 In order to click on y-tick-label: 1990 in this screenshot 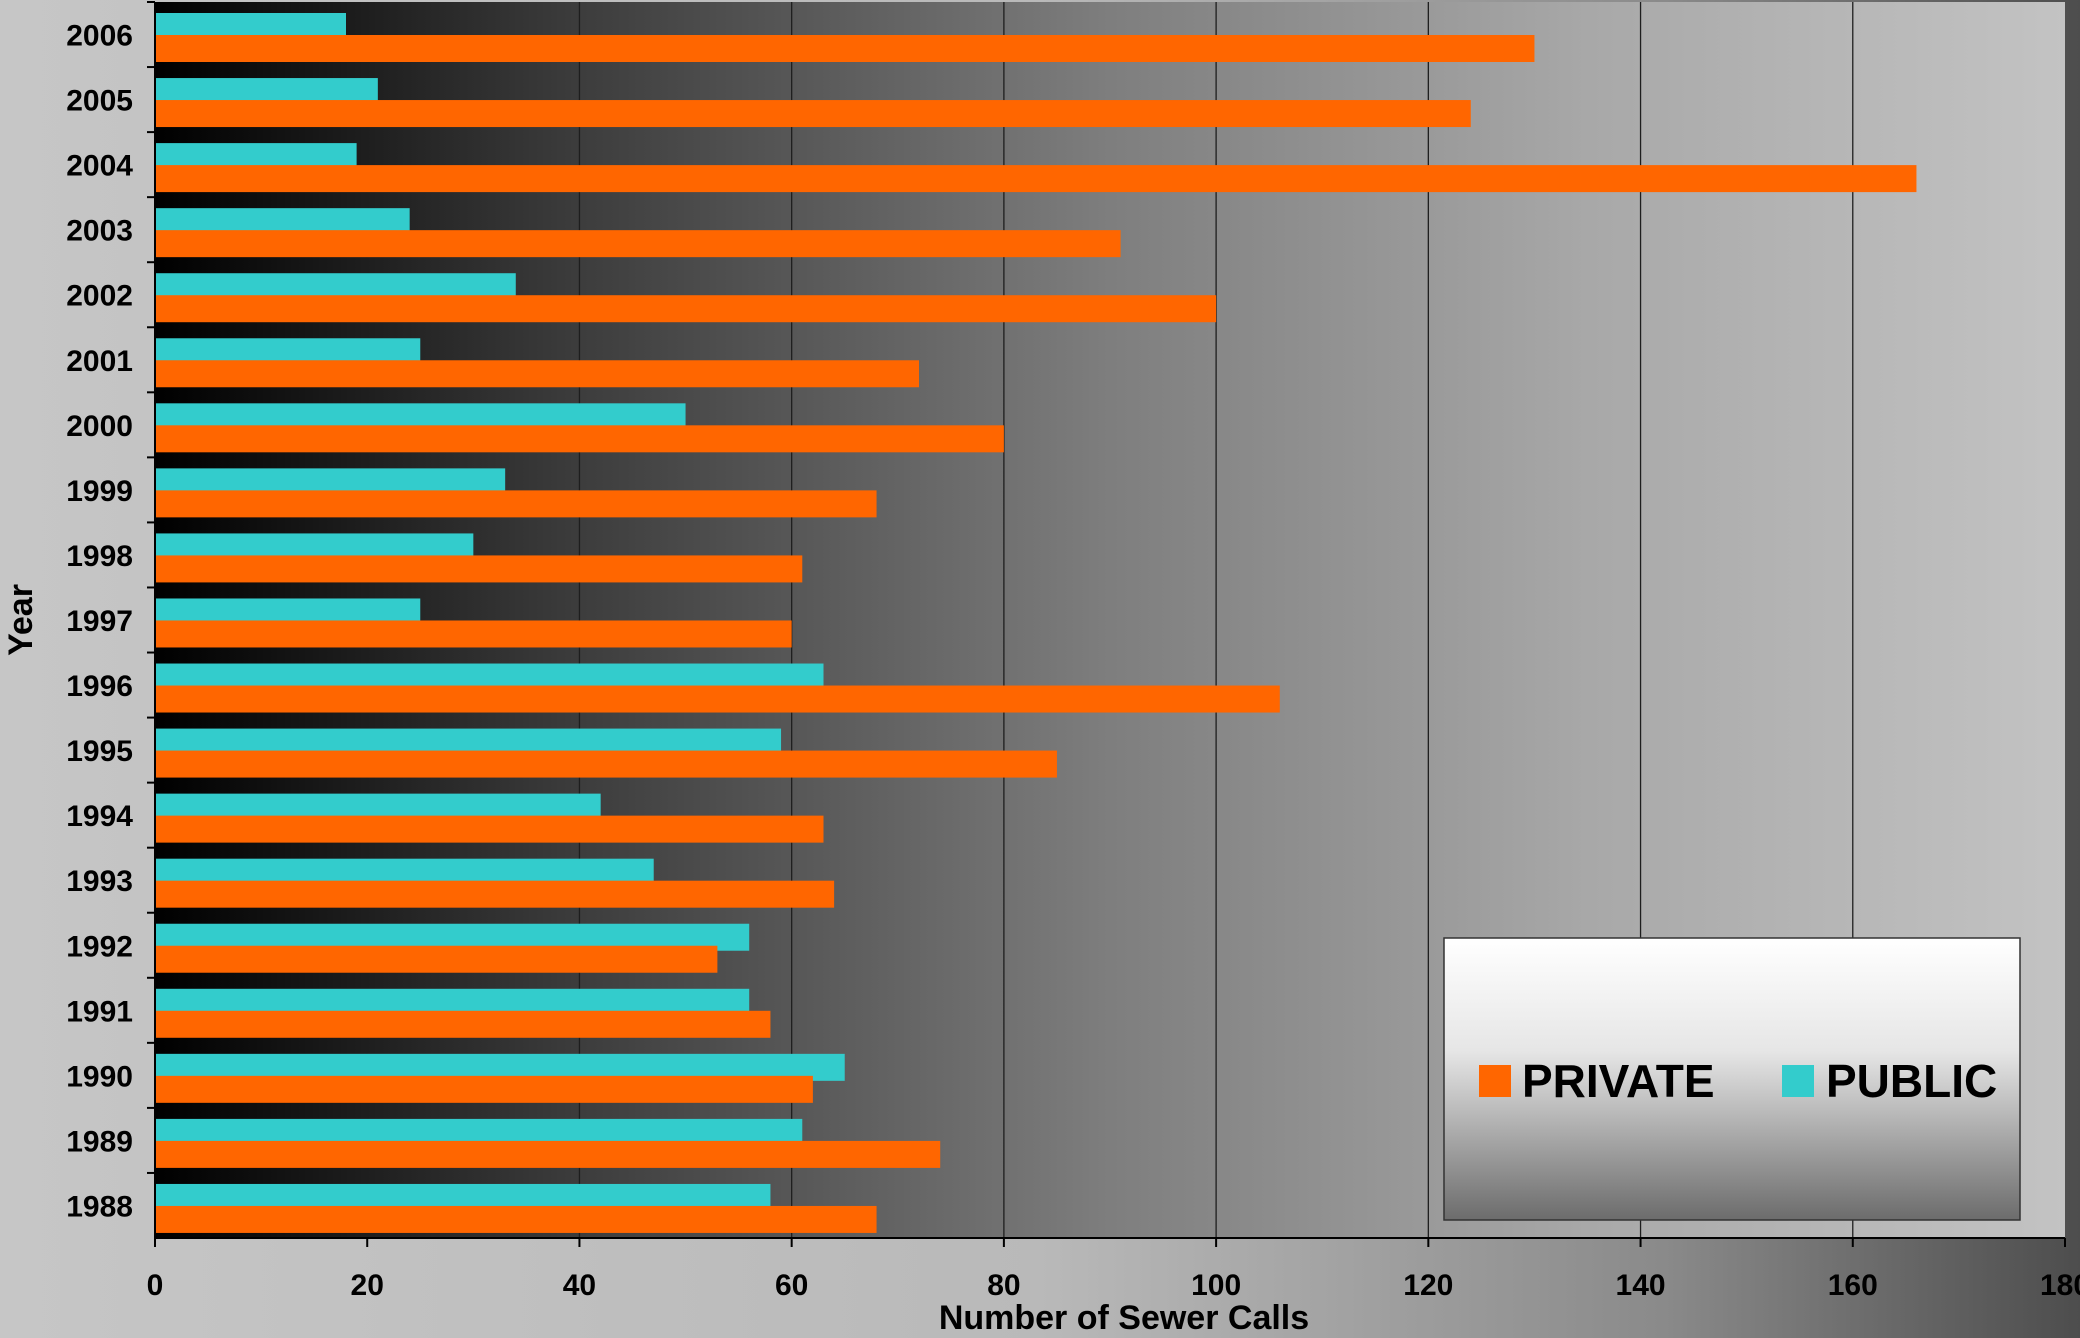, I will do `click(99, 1076)`.